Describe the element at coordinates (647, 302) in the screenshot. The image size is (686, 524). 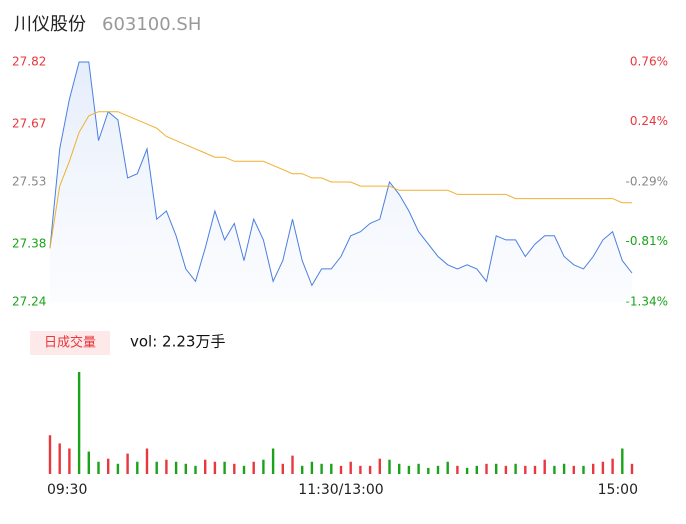
I see `y2-tick-label: -1.34%` at that location.